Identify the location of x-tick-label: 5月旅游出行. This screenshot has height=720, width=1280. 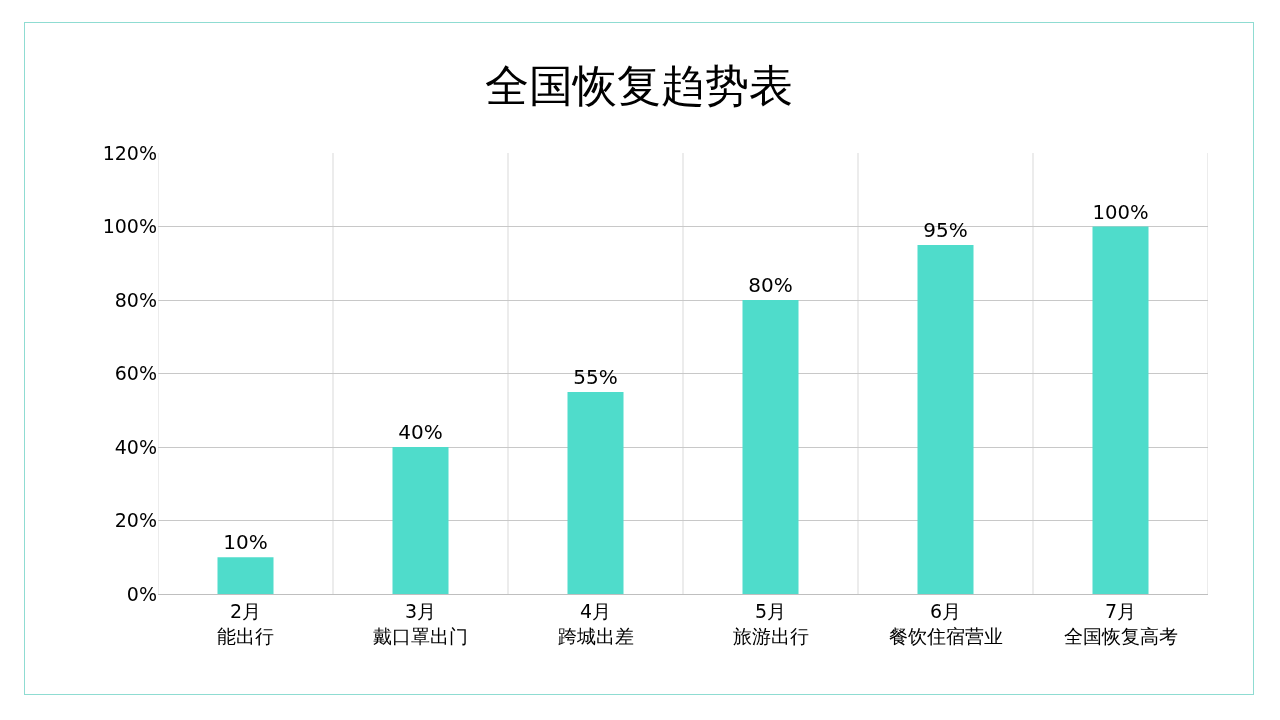
(770, 623).